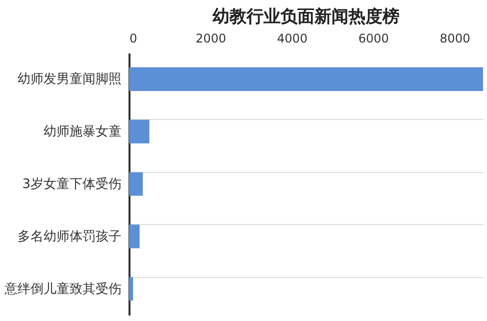  What do you see at coordinates (306, 17) in the screenshot?
I see `chart-title: 幼教行业负面新闻热度榜` at bounding box center [306, 17].